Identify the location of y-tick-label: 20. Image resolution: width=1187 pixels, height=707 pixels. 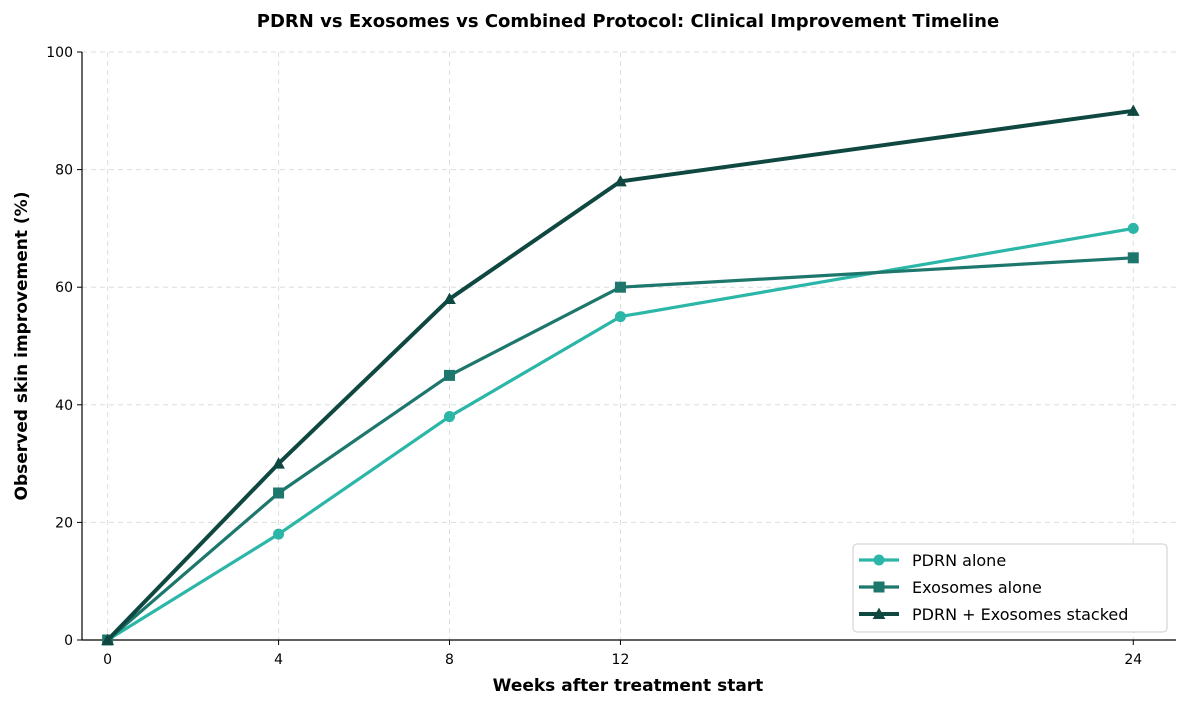
(64, 523).